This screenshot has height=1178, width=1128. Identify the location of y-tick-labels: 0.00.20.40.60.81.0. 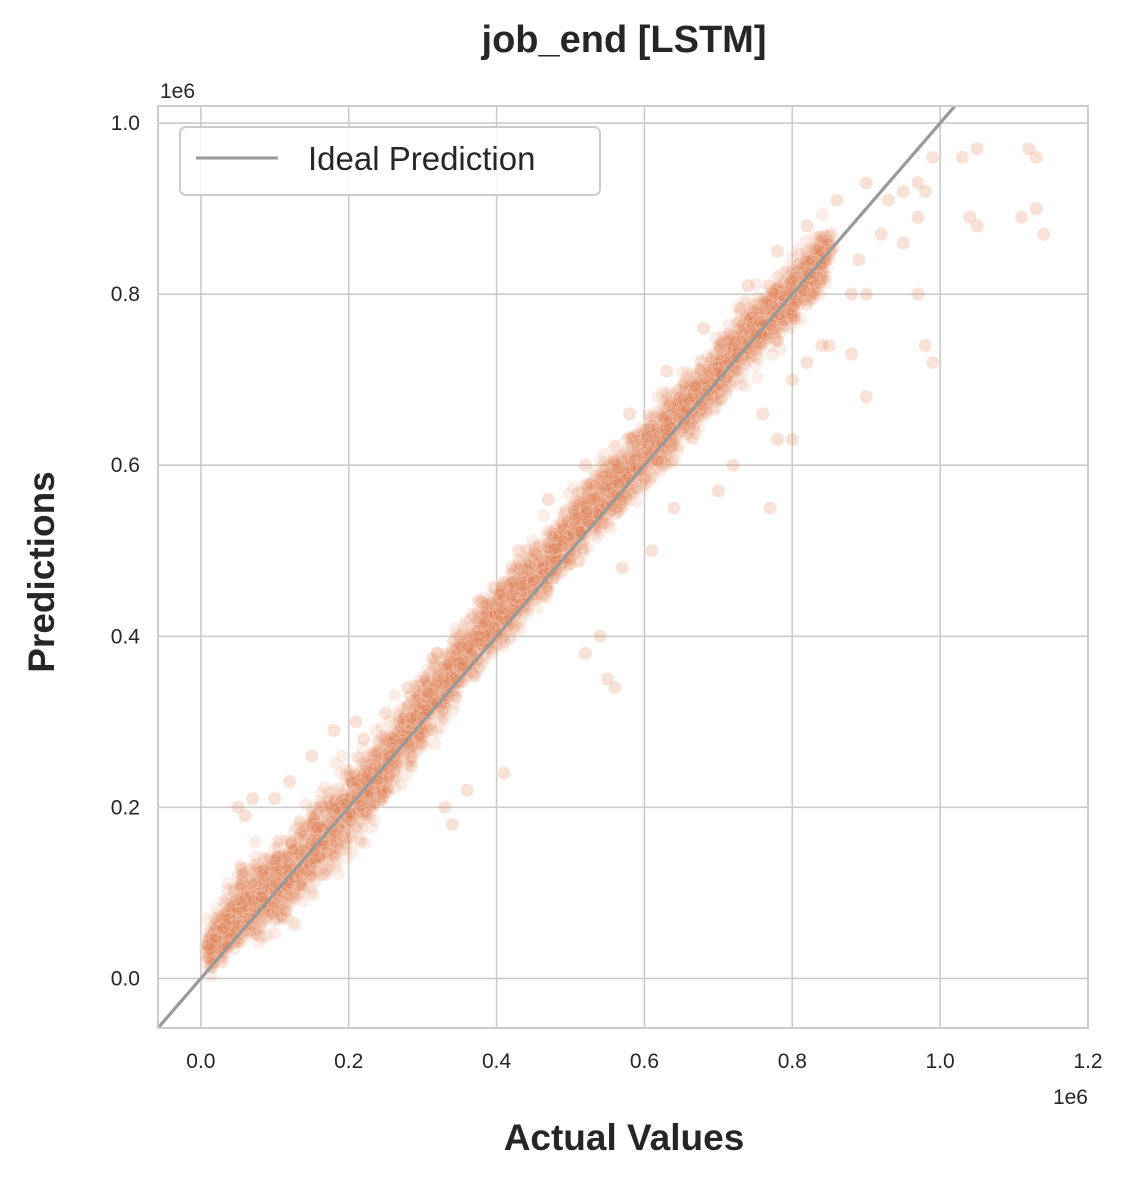
(126, 551).